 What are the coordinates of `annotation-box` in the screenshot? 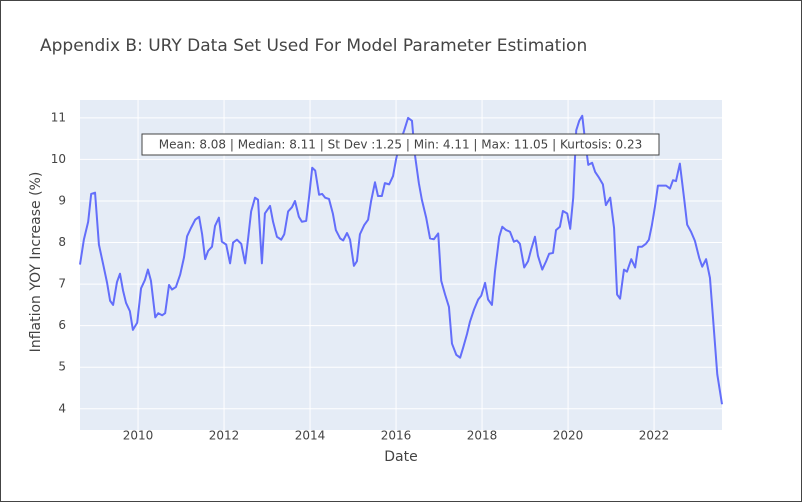 It's located at (400, 144).